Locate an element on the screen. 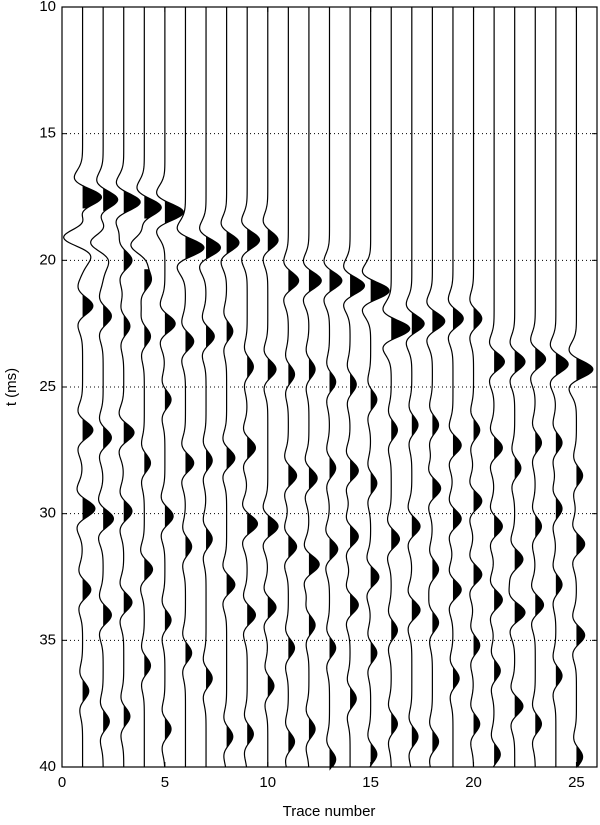  y-tick-label: 30 is located at coordinates (47, 513).